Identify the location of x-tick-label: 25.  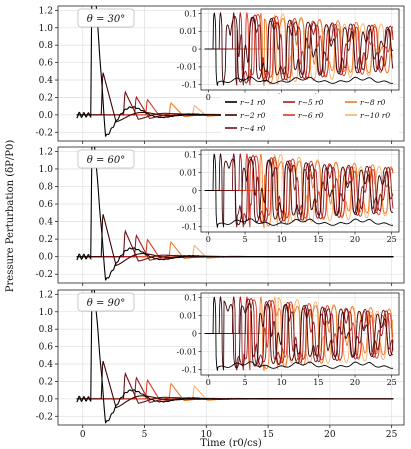
(392, 435).